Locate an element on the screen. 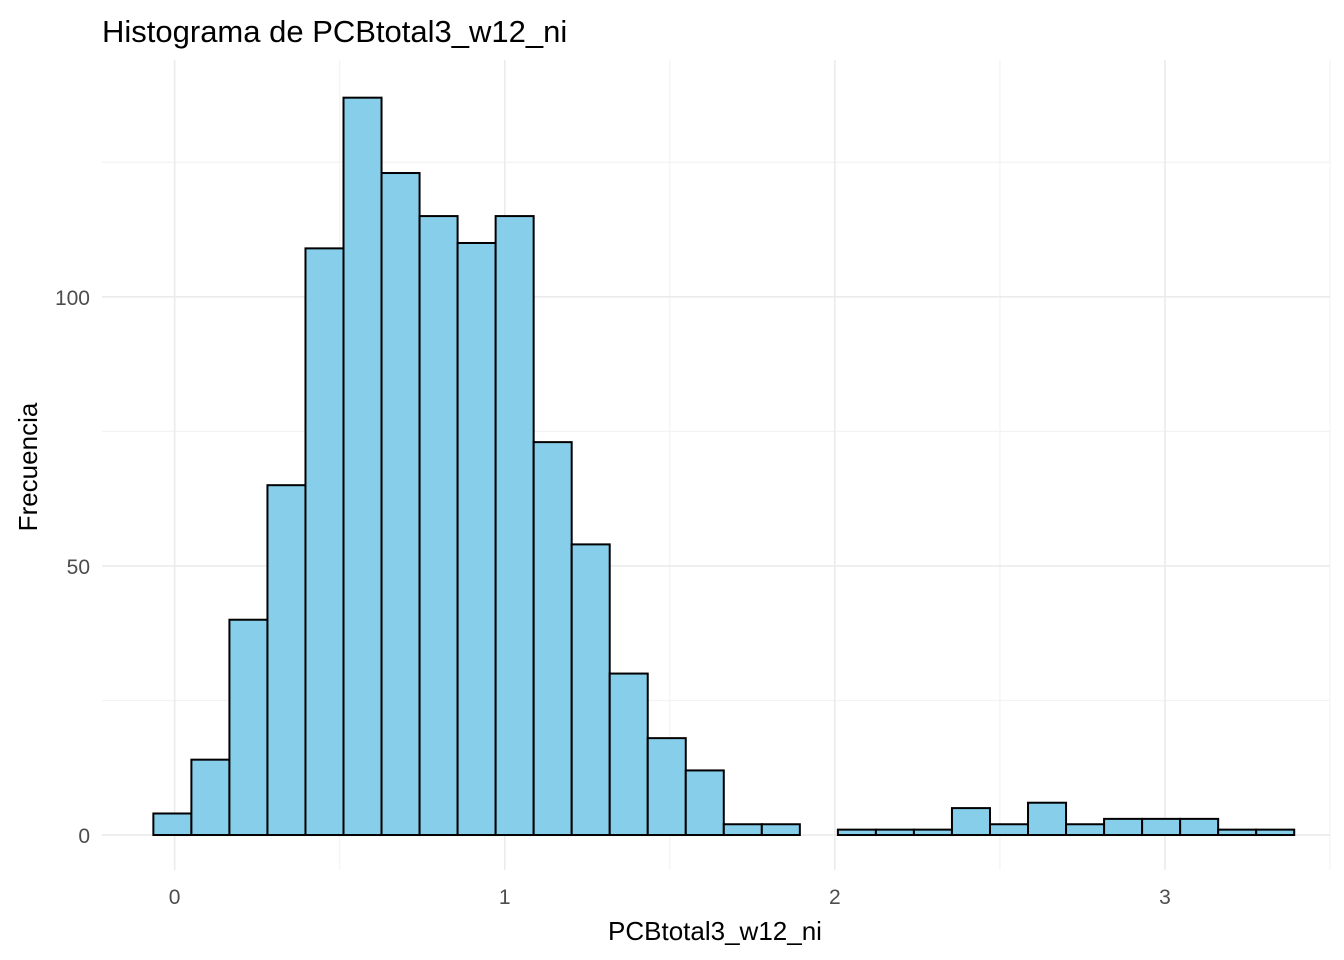  x-tick-label: 3 is located at coordinates (1165, 897).